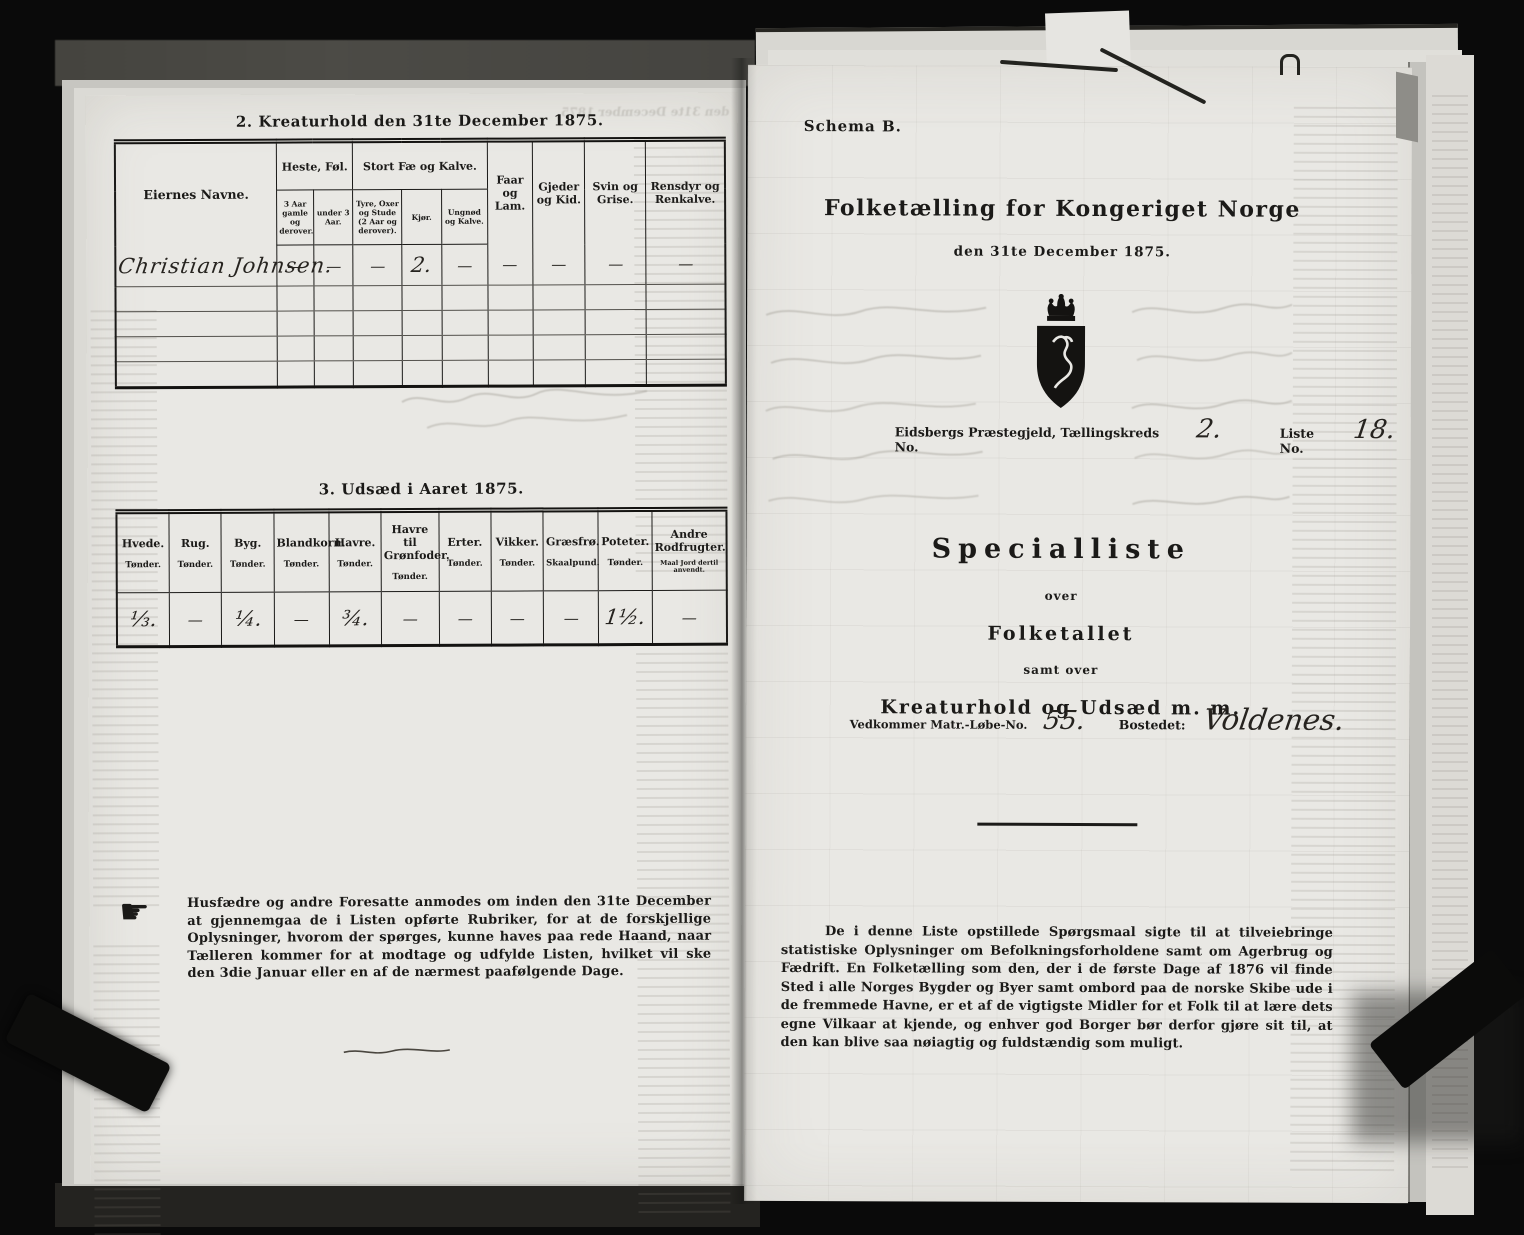 This screenshot has height=1235, width=1524. What do you see at coordinates (1064, 721) in the screenshot?
I see `handwritten-matrikkel-number: 55.` at bounding box center [1064, 721].